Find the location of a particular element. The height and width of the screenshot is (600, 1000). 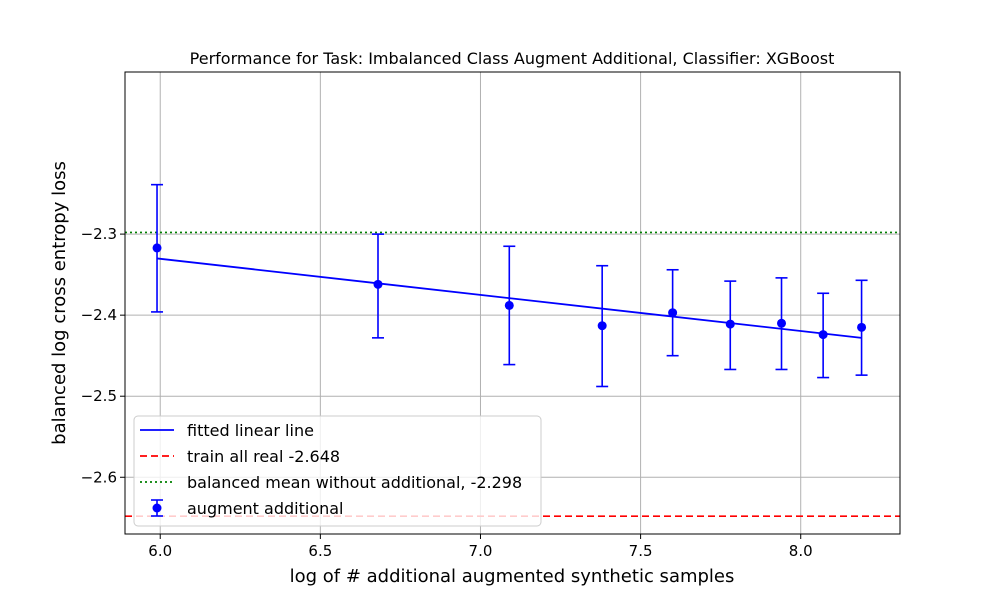

x-tick-label: 8.0 is located at coordinates (801, 551).